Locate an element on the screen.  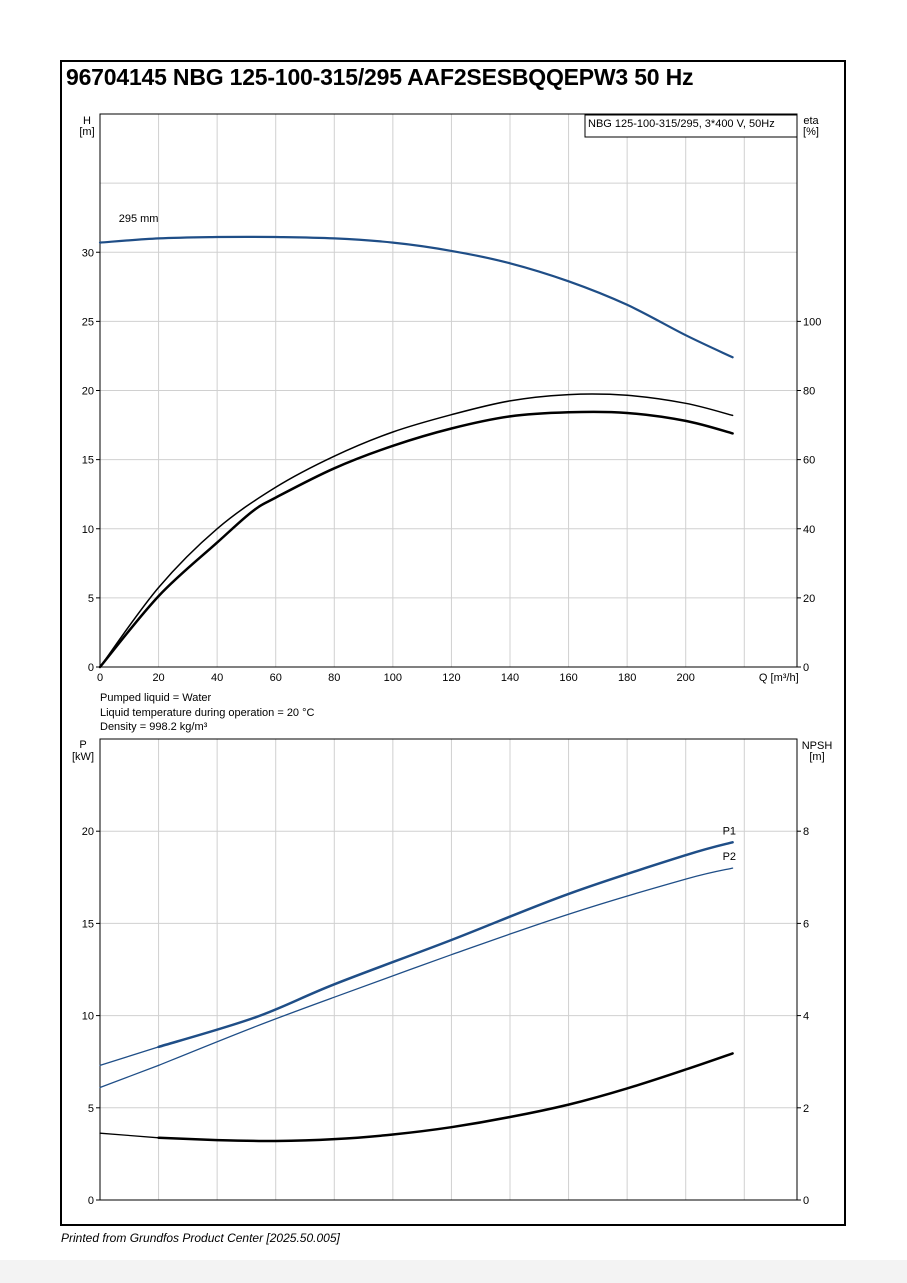
series-label-p1: P1 is located at coordinates (729, 831).